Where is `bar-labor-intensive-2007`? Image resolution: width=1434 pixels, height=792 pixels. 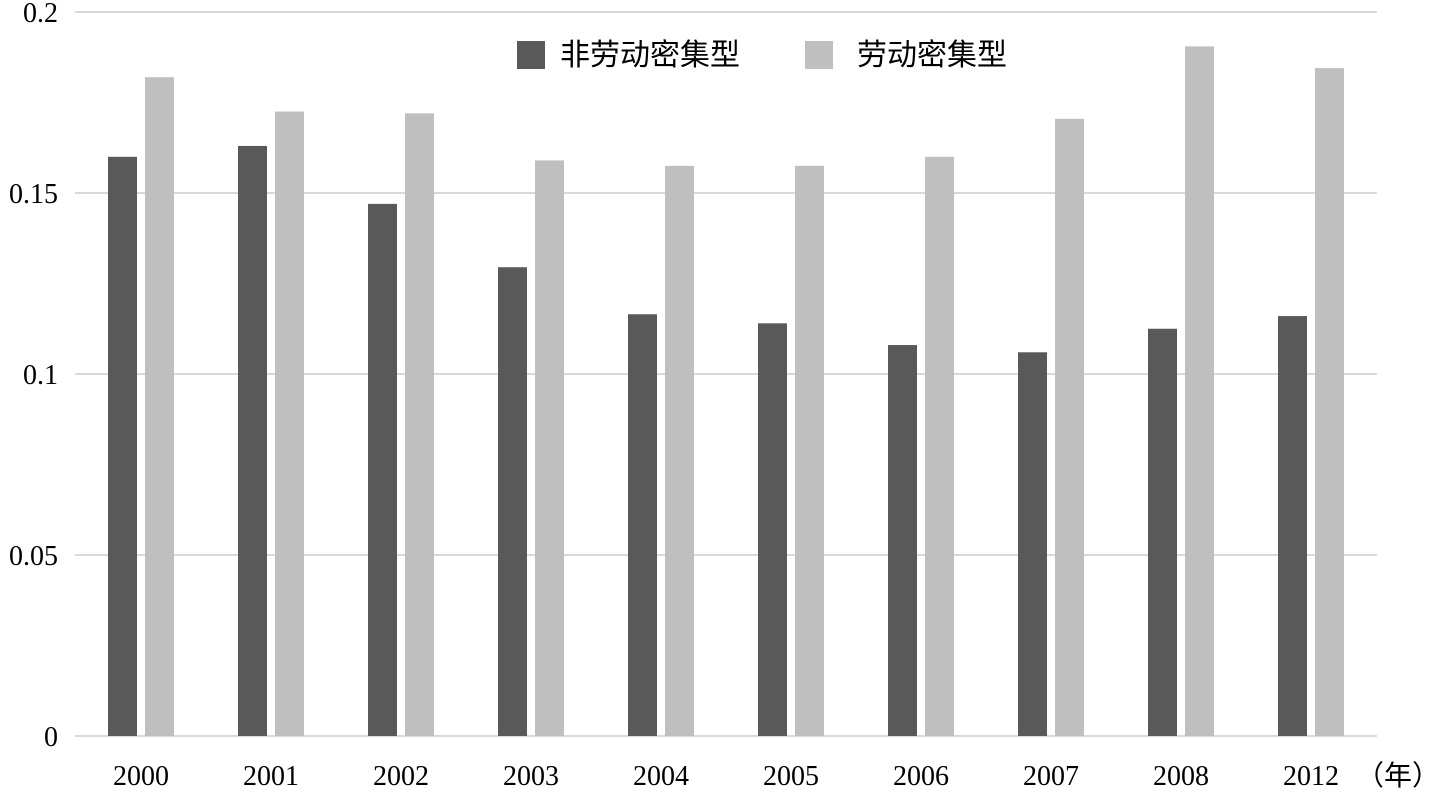
bar-labor-intensive-2007 is located at coordinates (1069, 427).